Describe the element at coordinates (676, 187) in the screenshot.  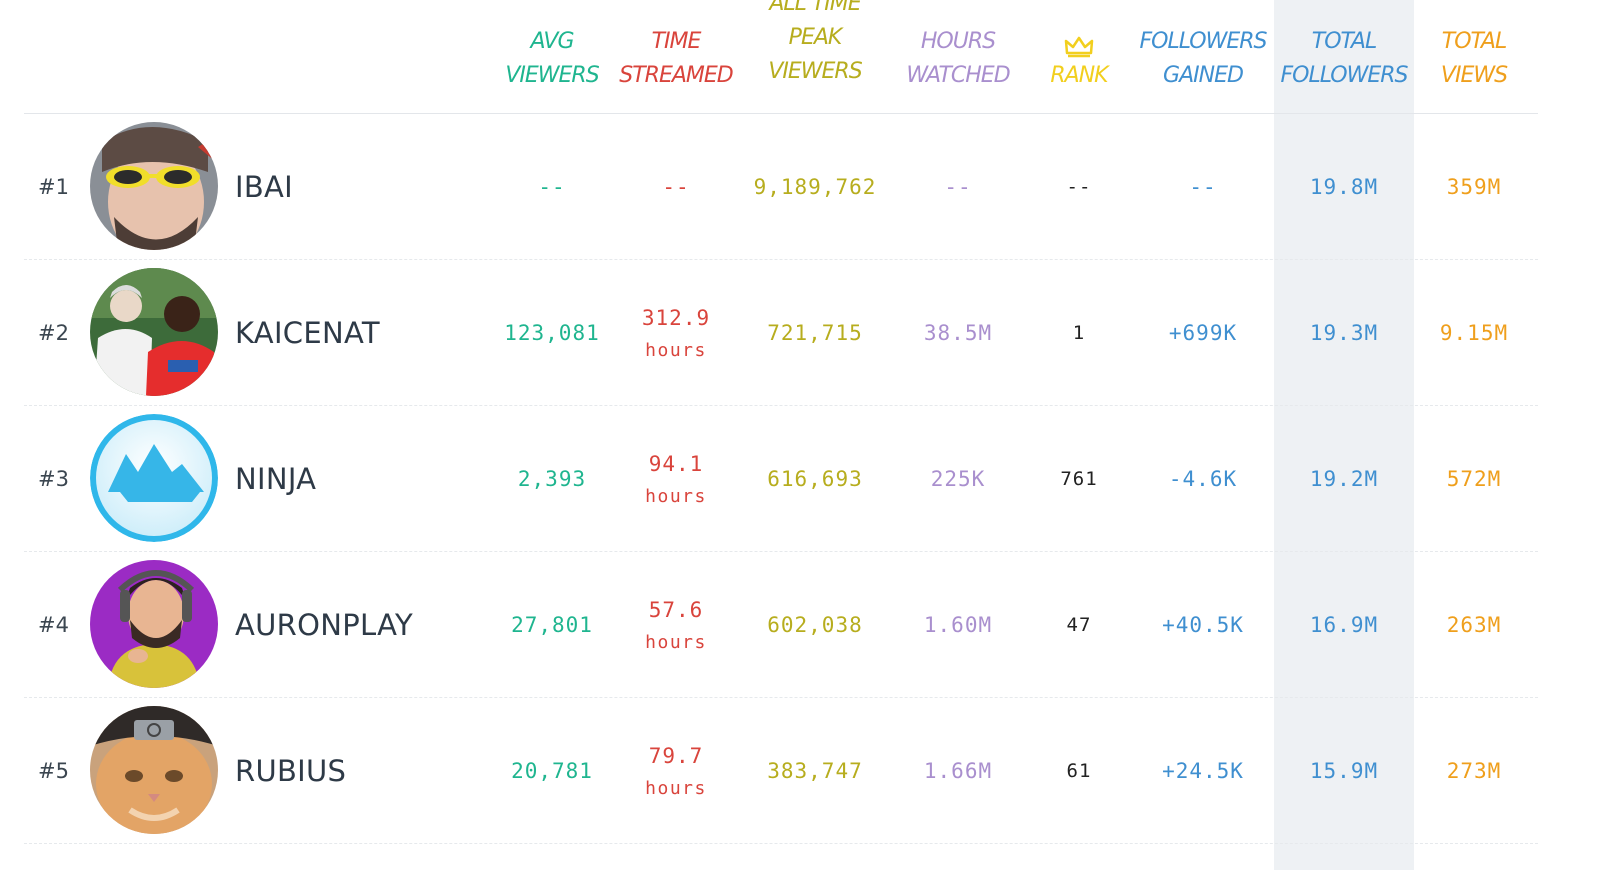
I see `row-time-streamed-value: --` at that location.